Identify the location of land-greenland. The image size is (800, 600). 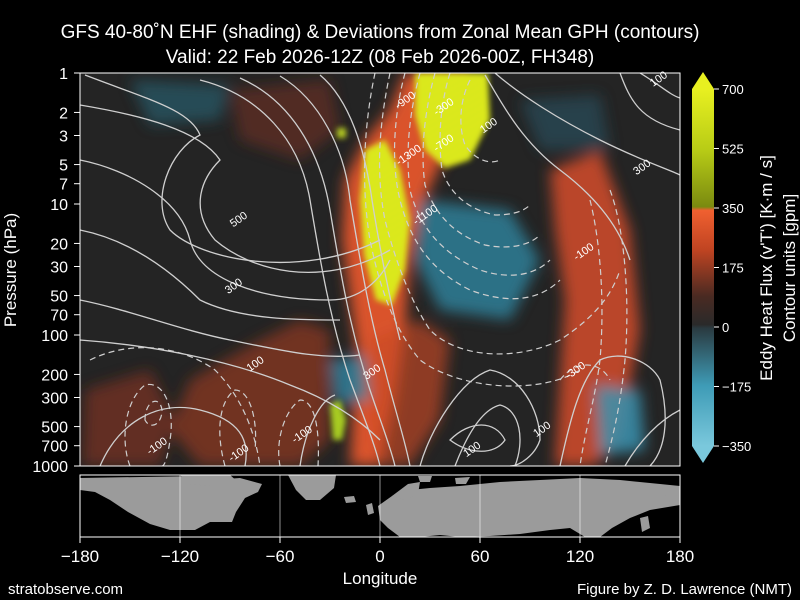
(312, 487).